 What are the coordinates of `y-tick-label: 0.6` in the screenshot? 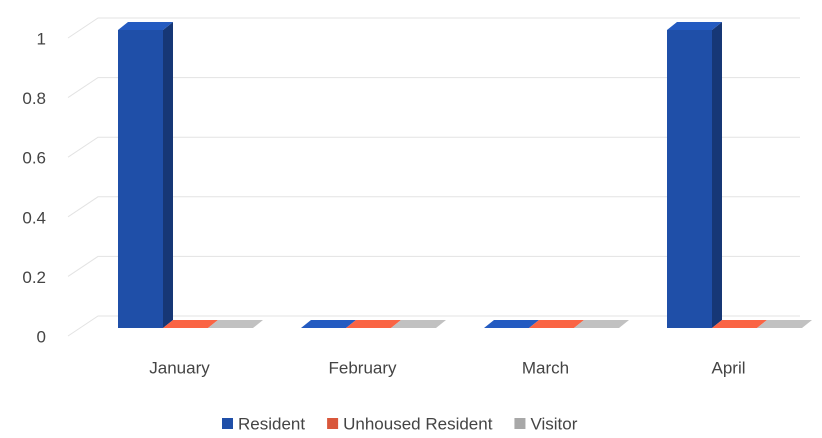 It's located at (34, 158).